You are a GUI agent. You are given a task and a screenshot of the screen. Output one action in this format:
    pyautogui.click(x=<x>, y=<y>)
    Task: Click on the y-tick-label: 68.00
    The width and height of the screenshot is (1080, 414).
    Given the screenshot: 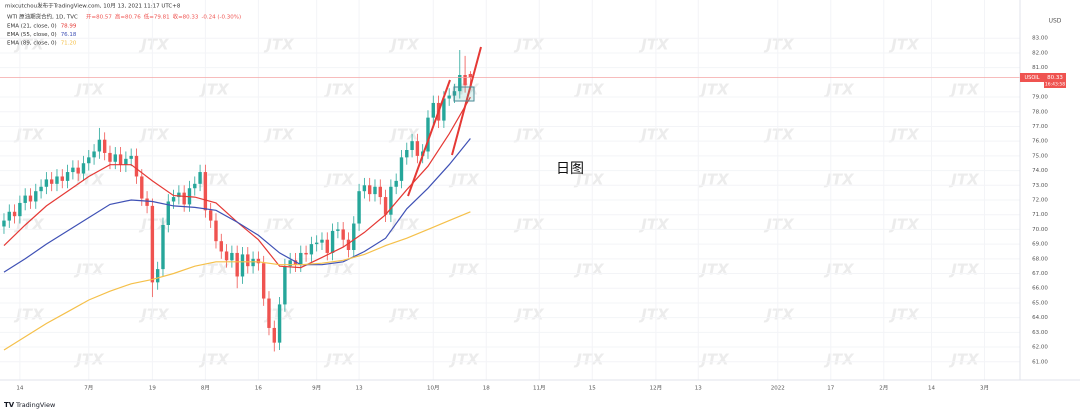 What is the action you would take?
    pyautogui.click(x=1040, y=259)
    